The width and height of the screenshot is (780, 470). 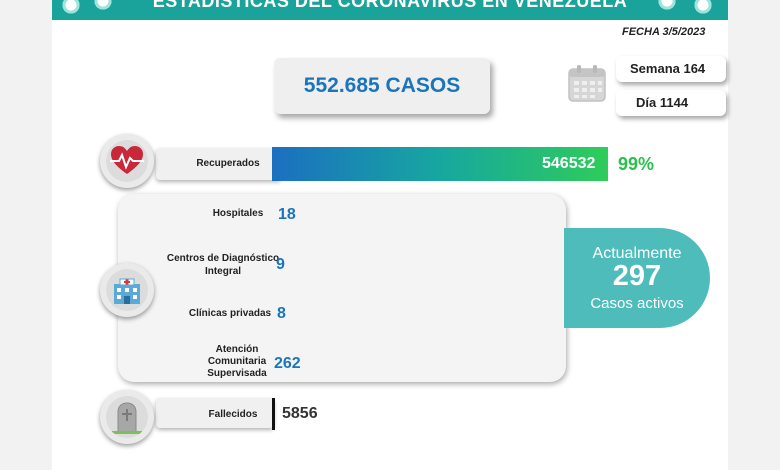 I want to click on active-cases-value: 297, so click(x=637, y=276).